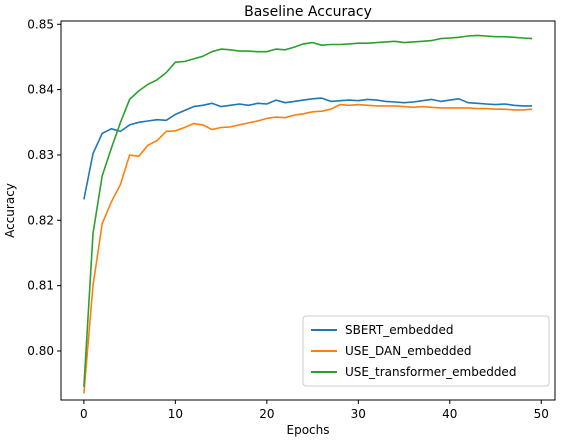 The image size is (563, 440). I want to click on legend-label: SBERT_embedded, so click(399, 330).